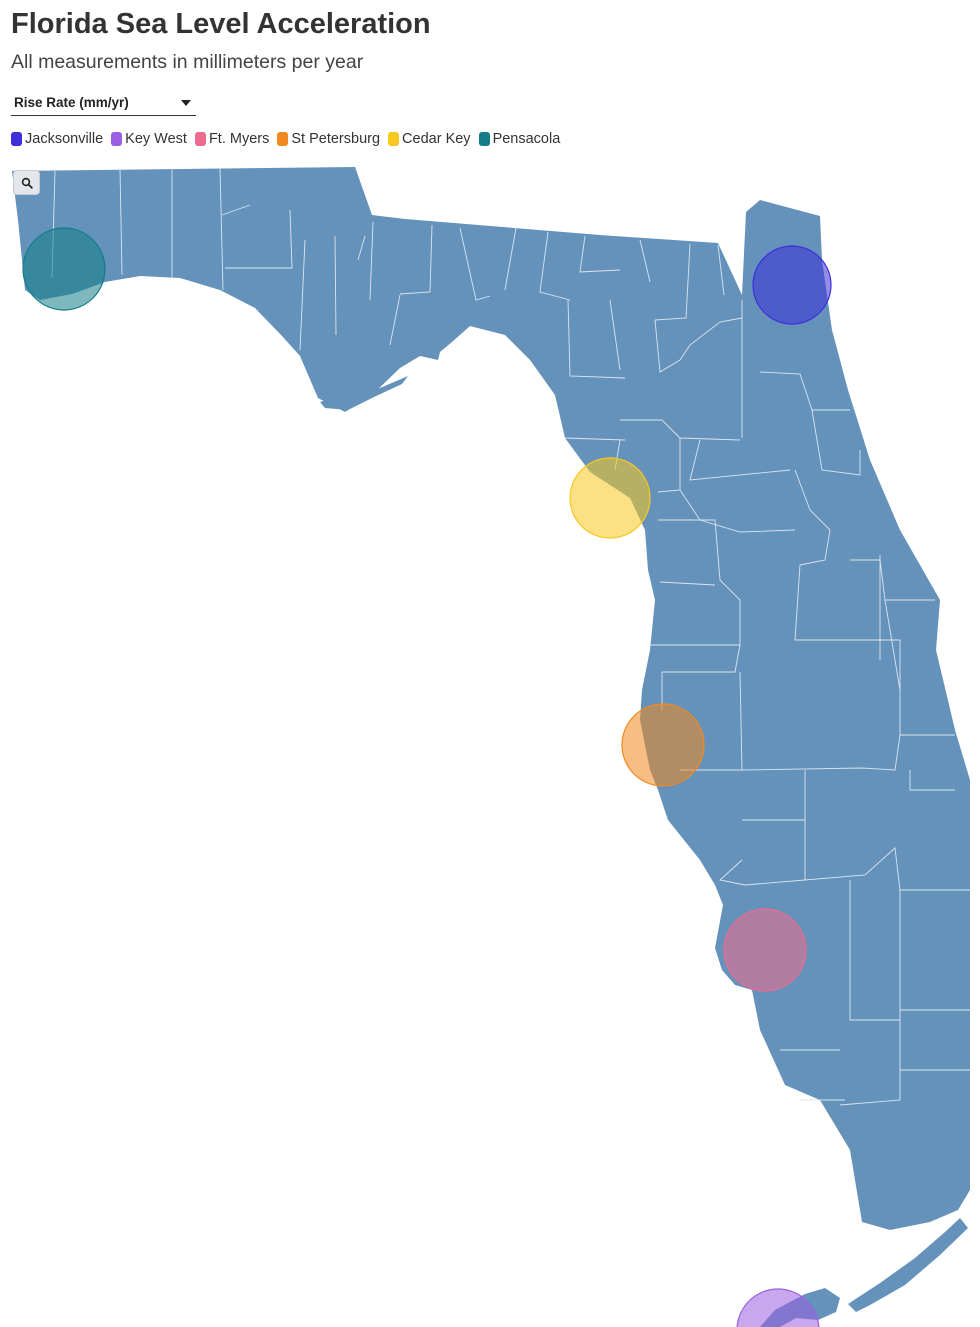 The image size is (980, 1327). What do you see at coordinates (765, 950) in the screenshot?
I see `station-marker-ft-myers` at bounding box center [765, 950].